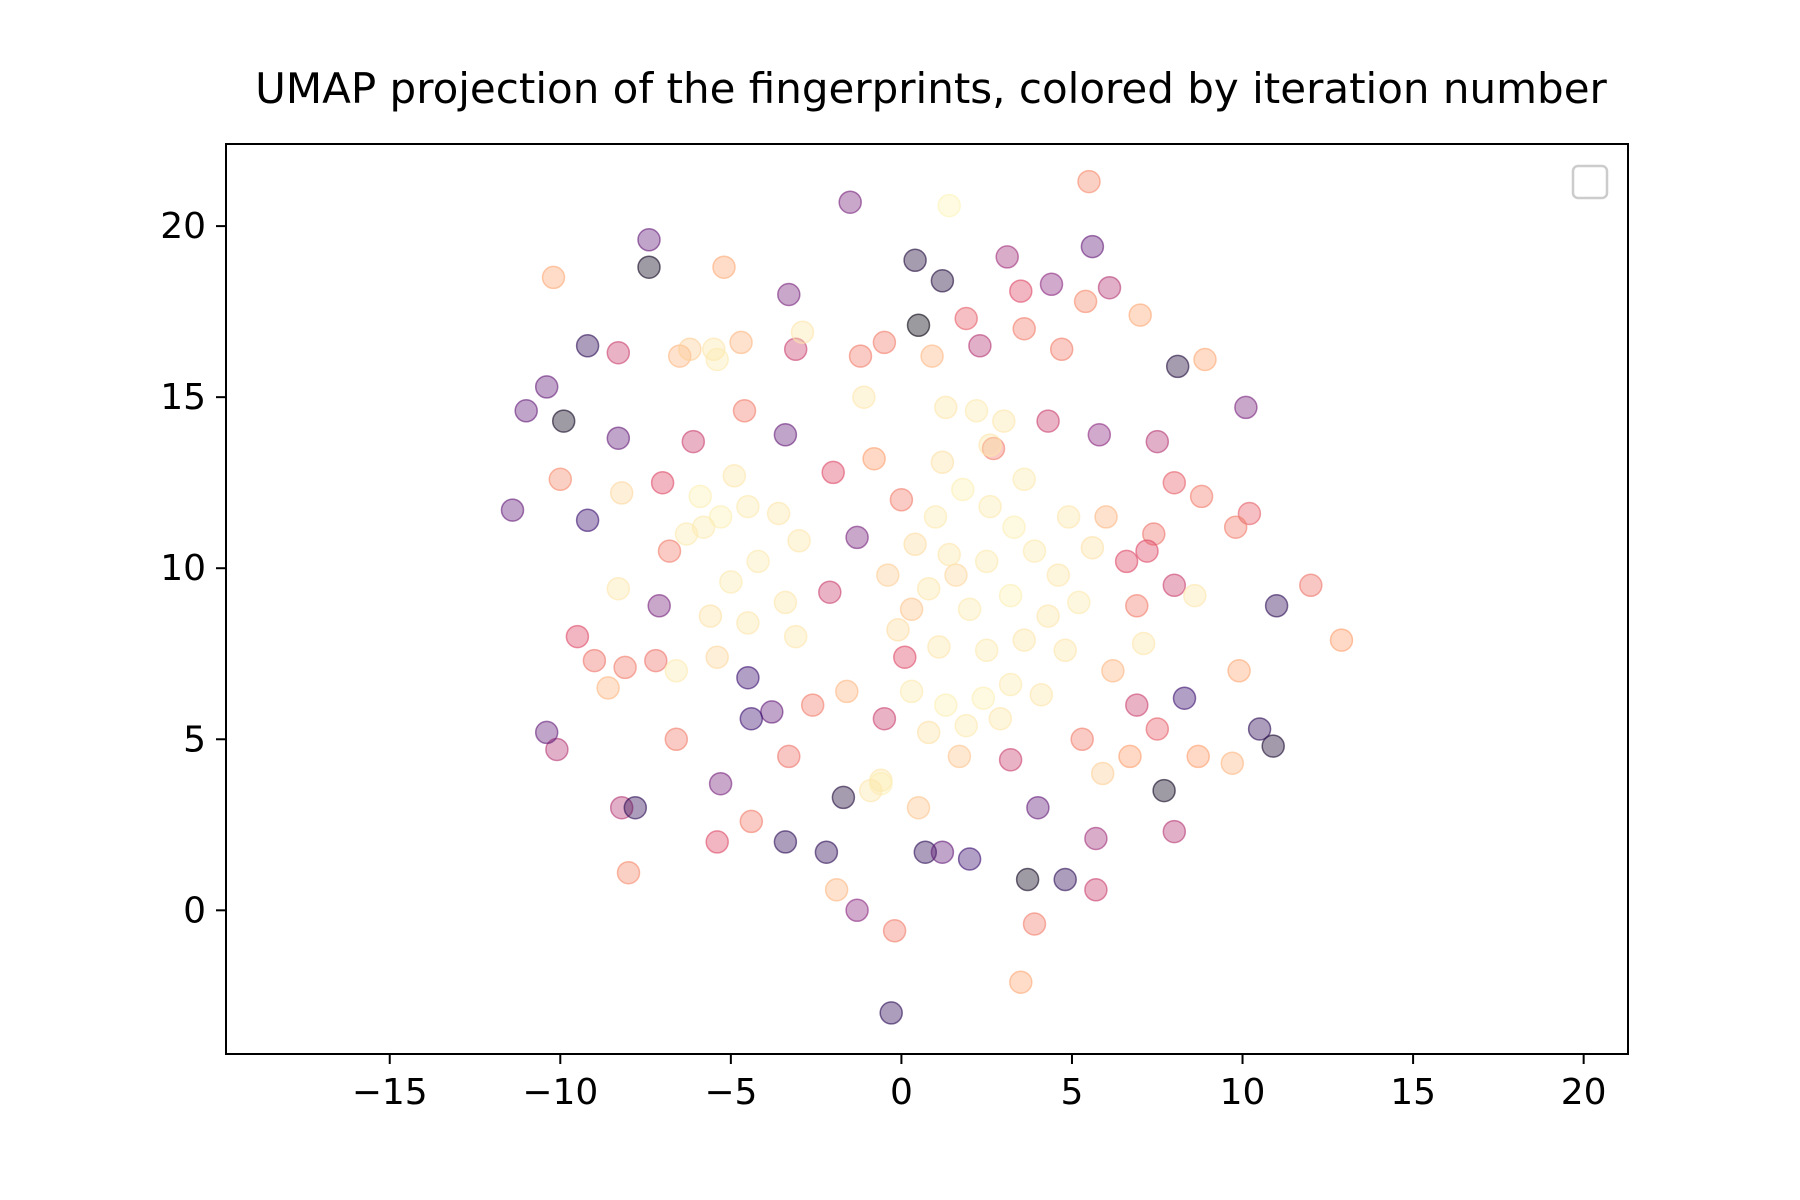 The width and height of the screenshot is (1800, 1200). What do you see at coordinates (1584, 1092) in the screenshot?
I see `x-tick-label: 20` at bounding box center [1584, 1092].